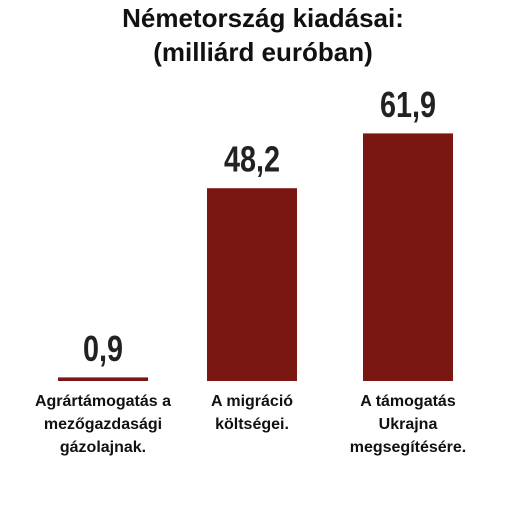 The width and height of the screenshot is (526, 508). Describe the element at coordinates (103, 348) in the screenshot. I see `value-label: 0,9` at that location.